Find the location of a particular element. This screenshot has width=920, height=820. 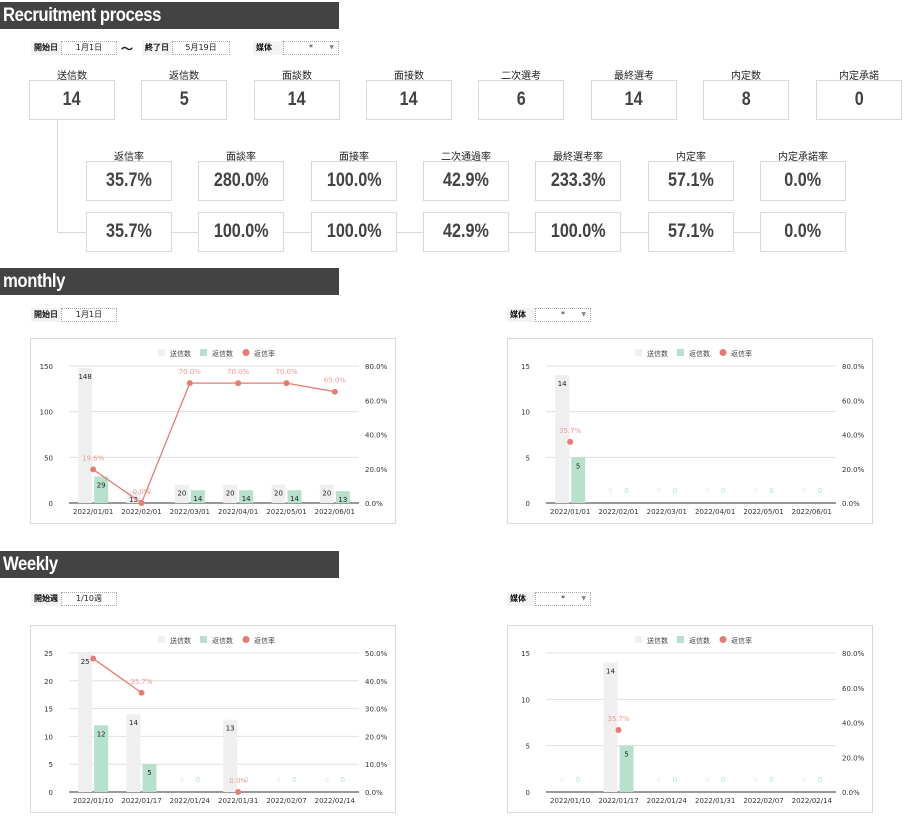

rate-label: 0.0% is located at coordinates (142, 492).